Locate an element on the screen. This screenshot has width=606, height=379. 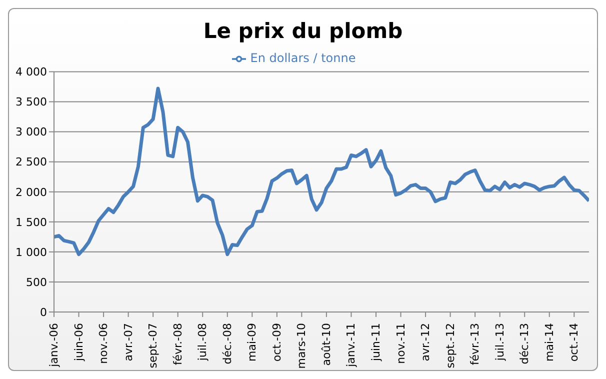
x-tick-label: avr.-12 is located at coordinates (425, 342).